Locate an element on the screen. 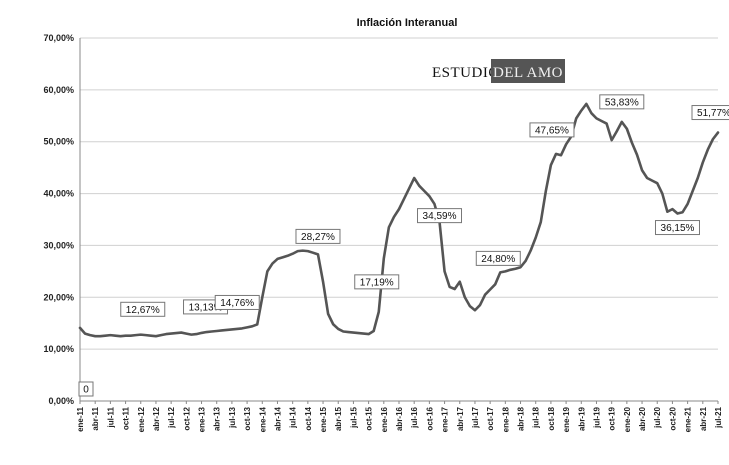 The height and width of the screenshot is (465, 729). x-tick-label: abr-17 is located at coordinates (460, 418).